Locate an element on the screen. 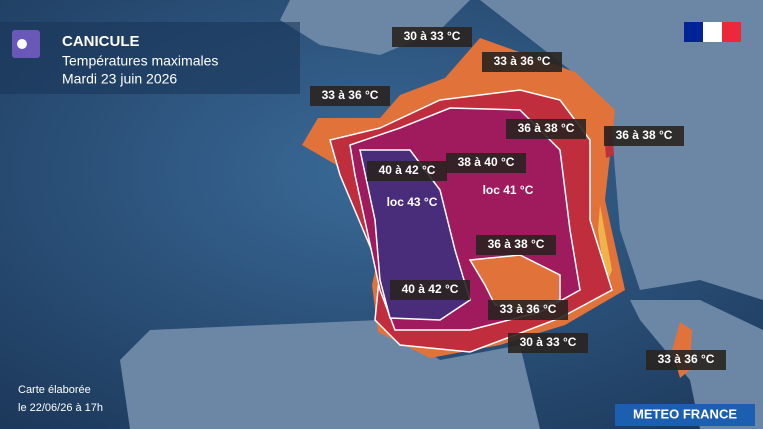 This screenshot has height=429, width=763. title: CANICULE is located at coordinates (101, 41).